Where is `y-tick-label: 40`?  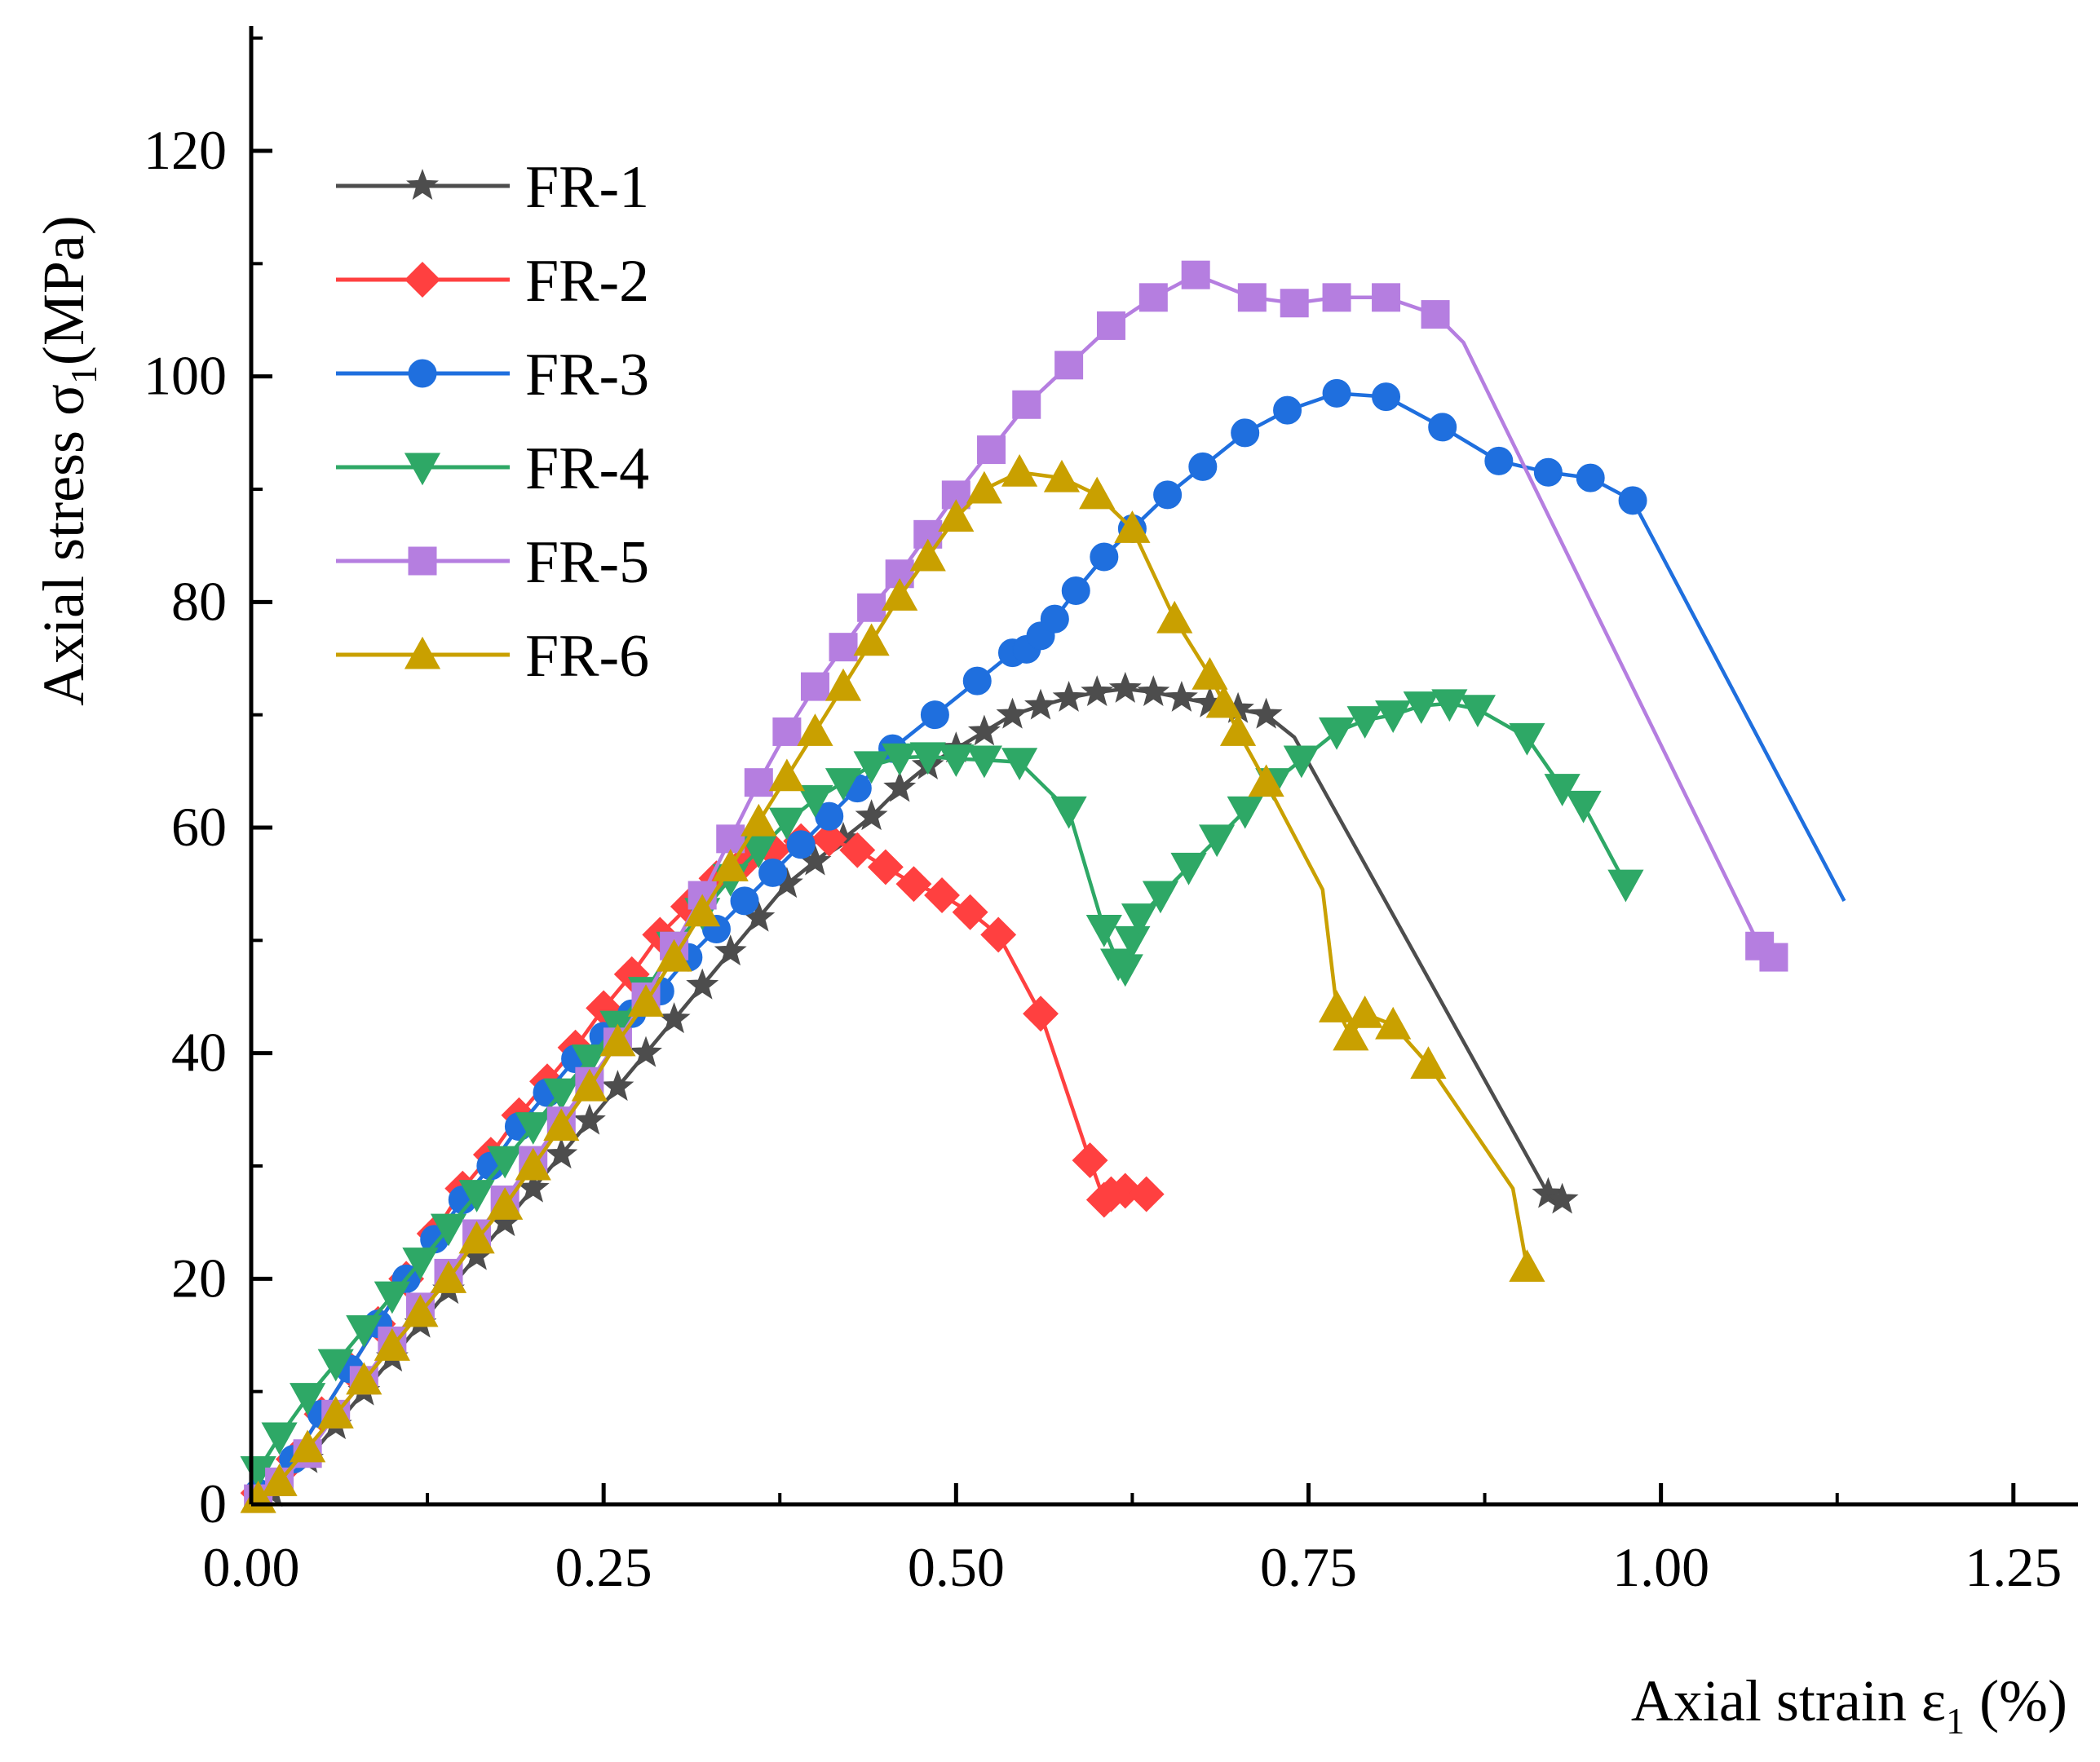
y-tick-label: 40 is located at coordinates (199, 1053).